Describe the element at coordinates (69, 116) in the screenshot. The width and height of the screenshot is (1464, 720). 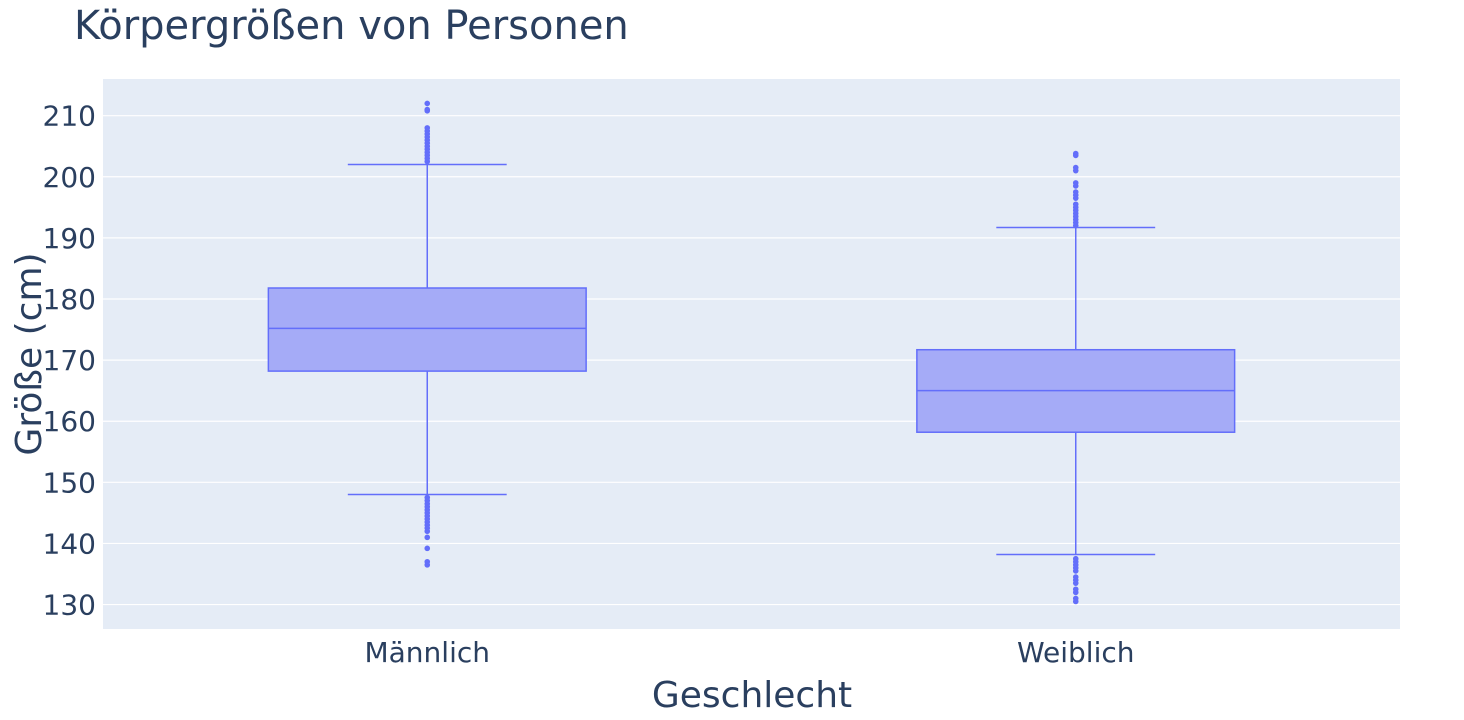
I see `y-tick-label-210: 210` at that location.